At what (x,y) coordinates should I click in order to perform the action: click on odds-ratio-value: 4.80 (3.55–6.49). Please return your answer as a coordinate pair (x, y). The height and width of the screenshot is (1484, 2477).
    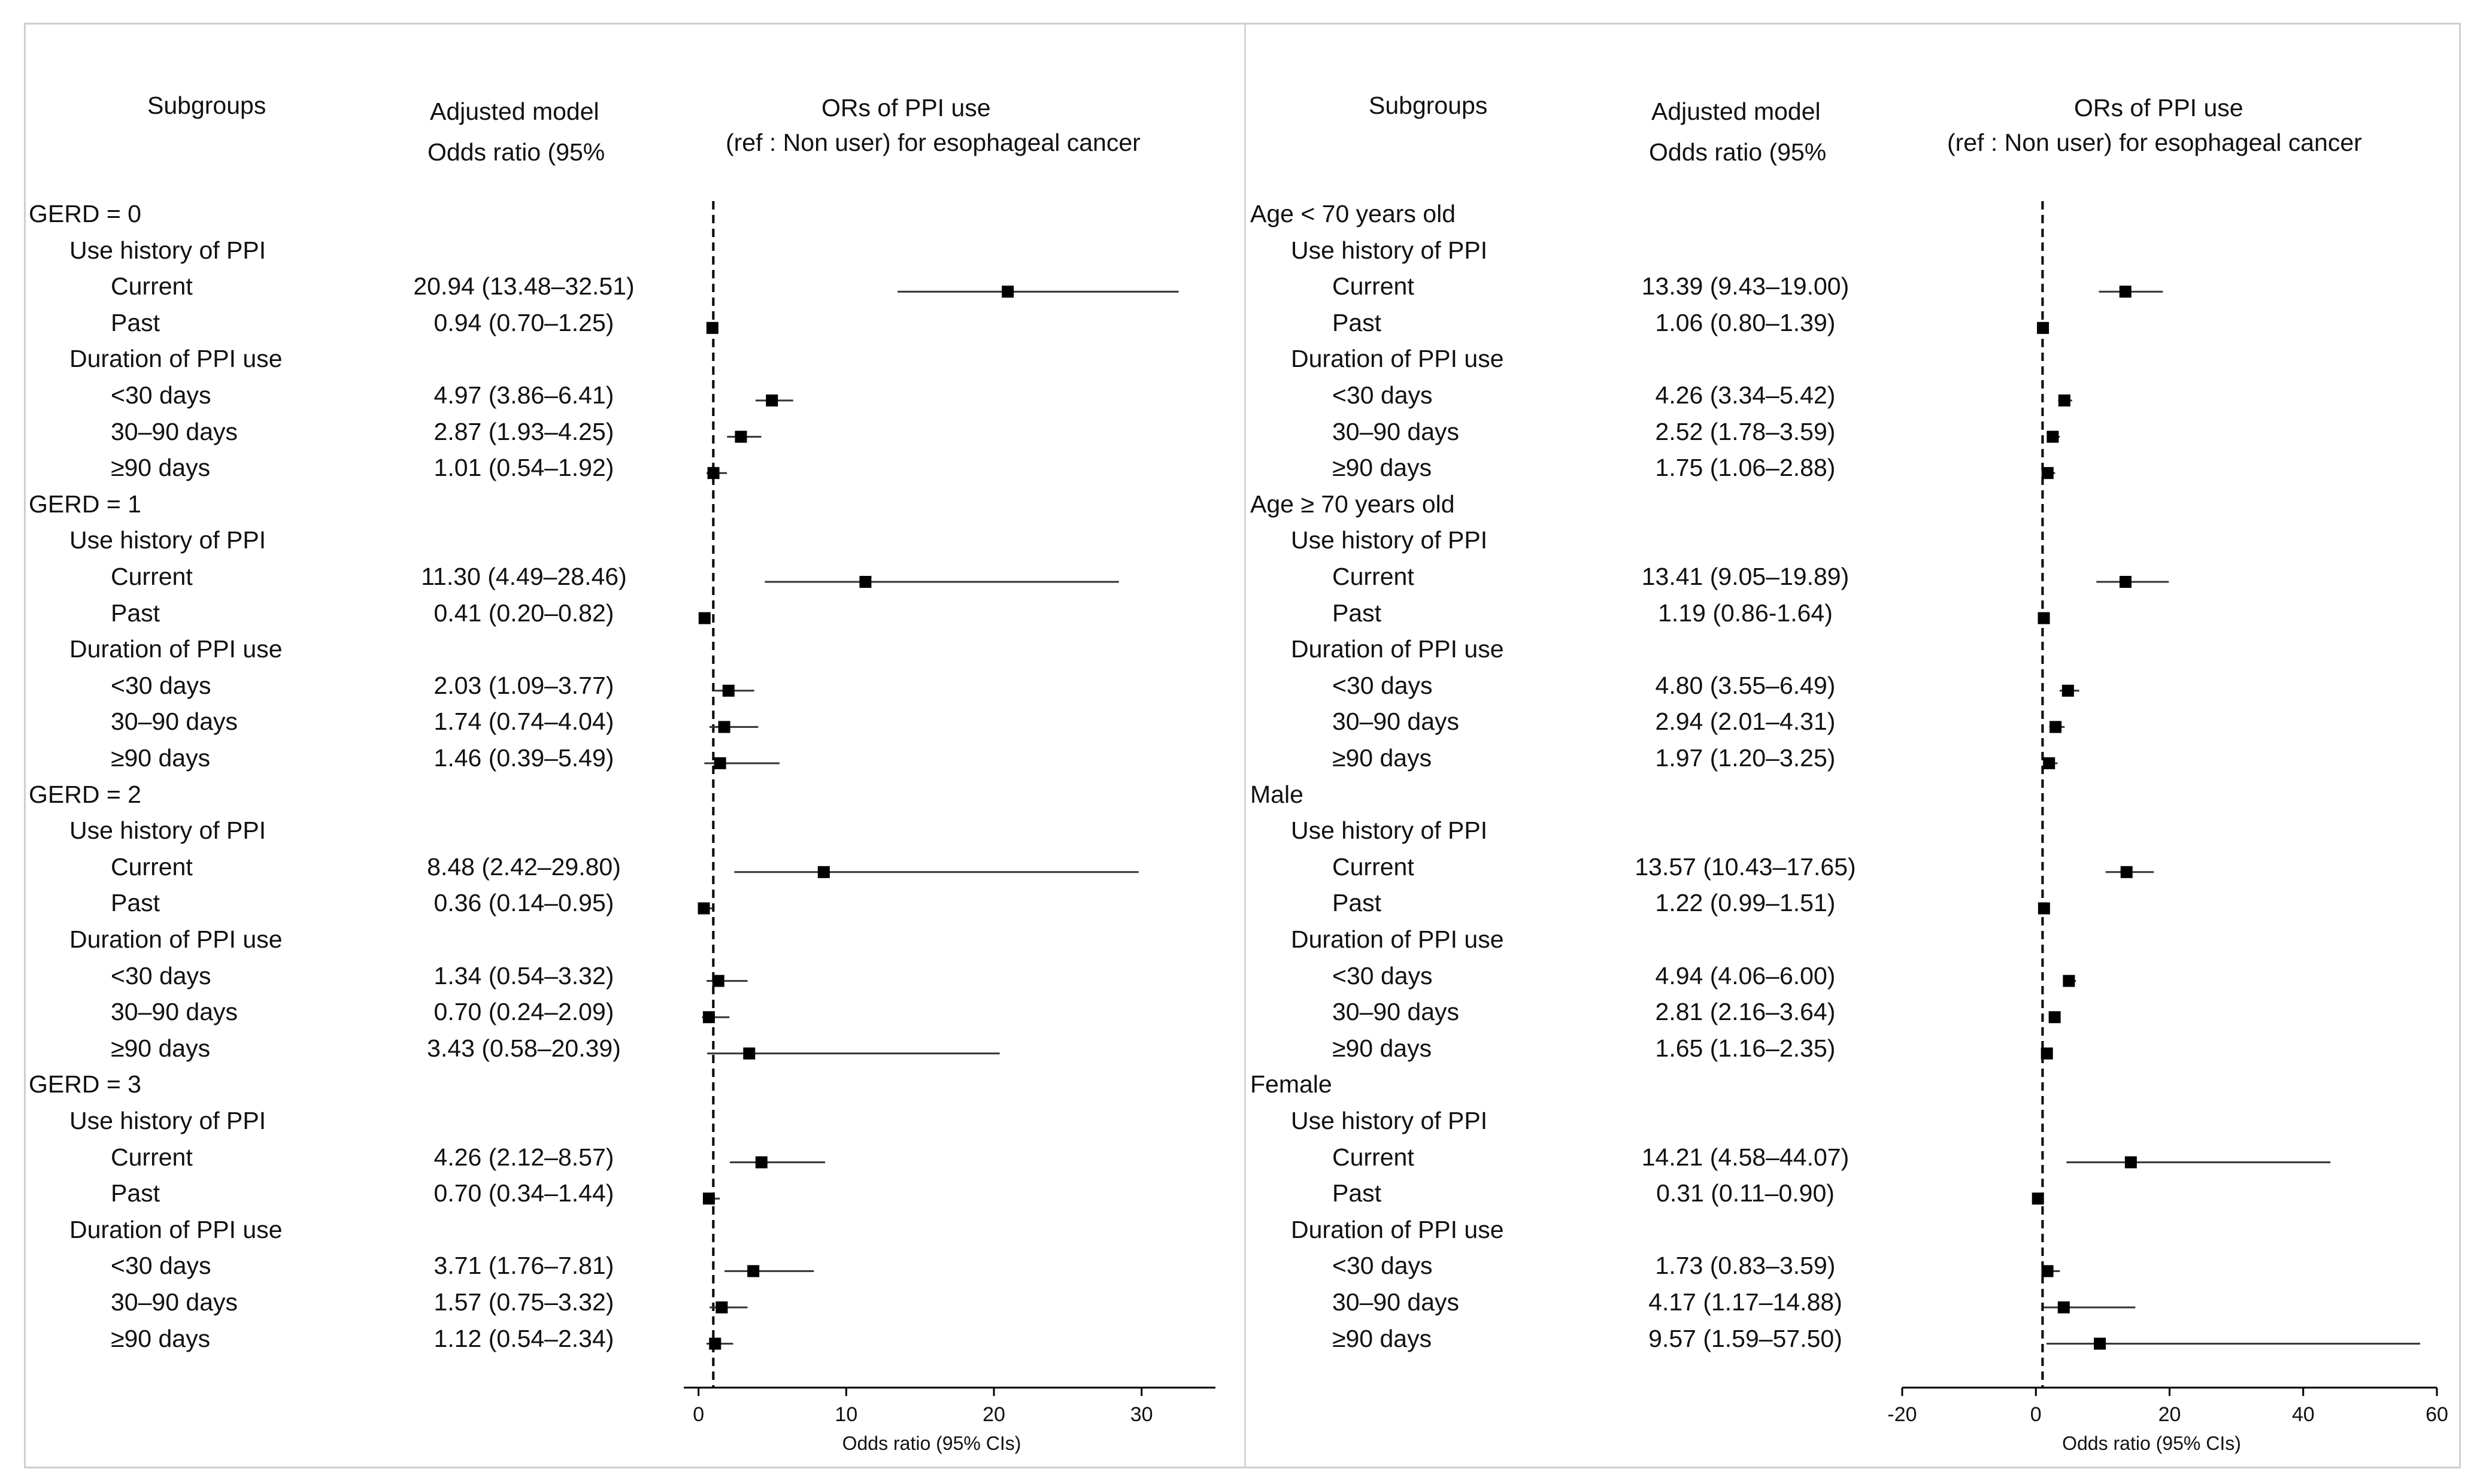
    Looking at the image, I should click on (1745, 685).